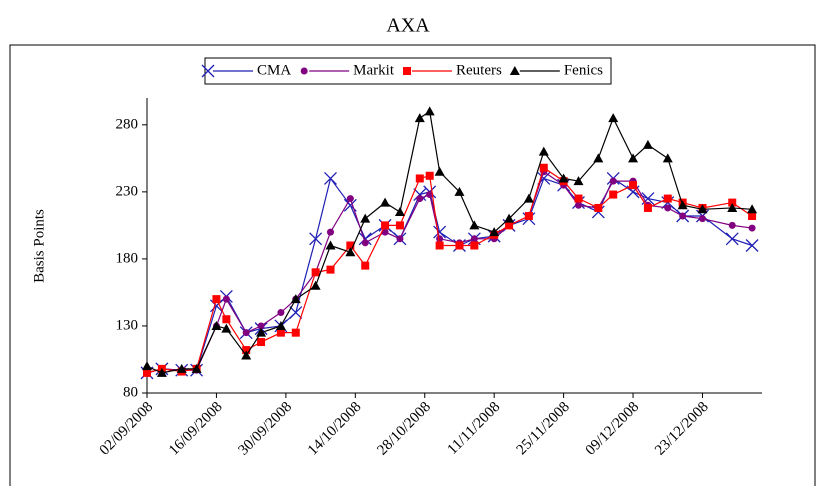  What do you see at coordinates (408, 26) in the screenshot?
I see `chart-title: AXA` at bounding box center [408, 26].